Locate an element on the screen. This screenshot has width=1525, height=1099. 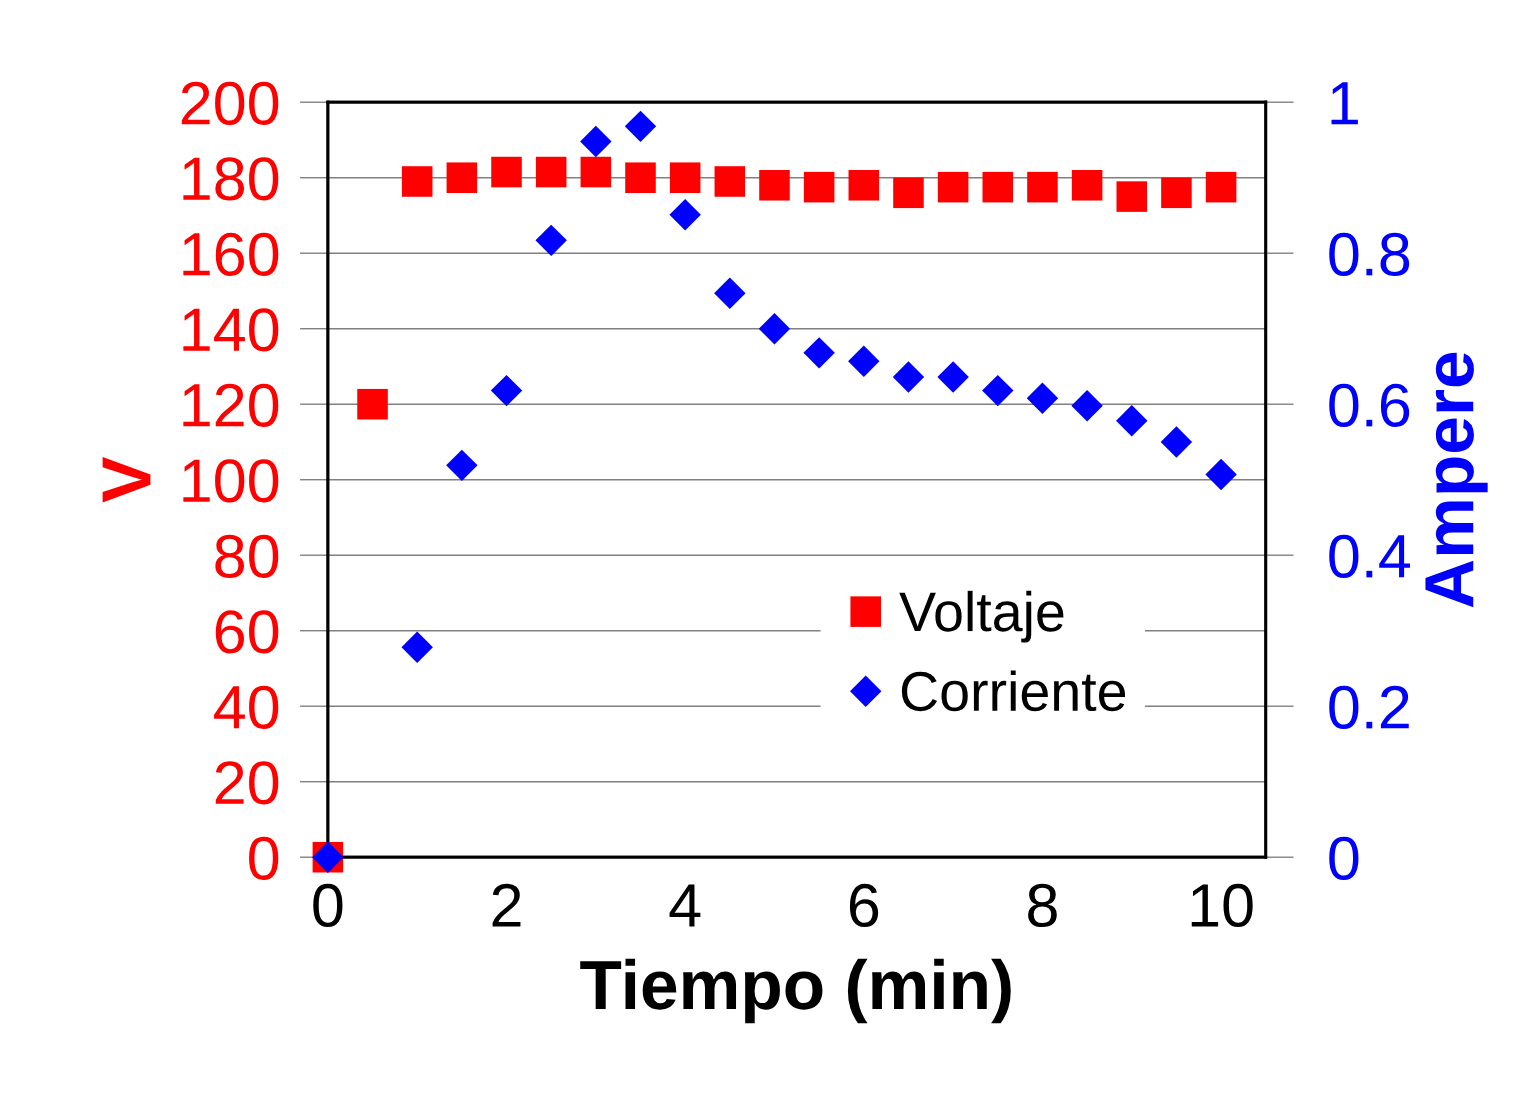
x-tick-label: 6 is located at coordinates (864, 905).